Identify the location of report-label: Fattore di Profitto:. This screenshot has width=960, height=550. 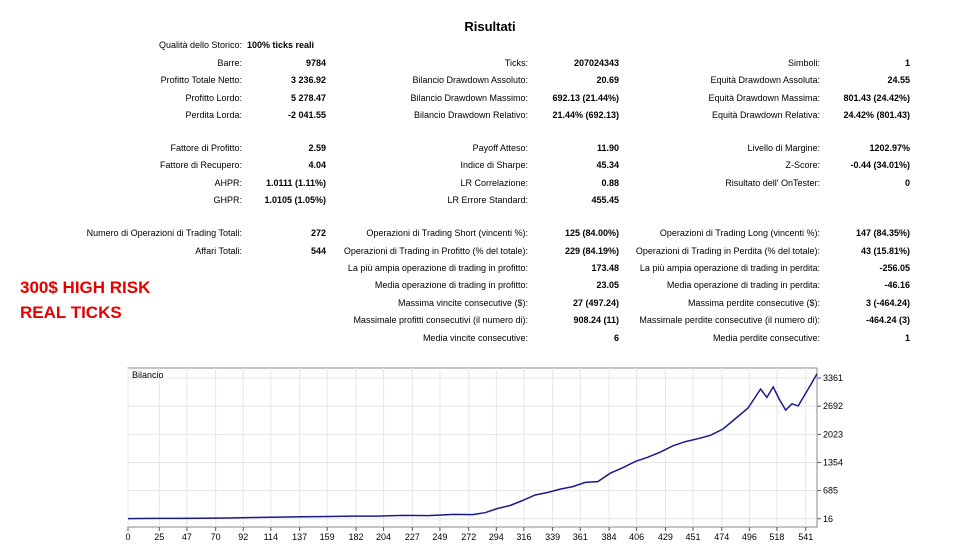
(206, 148).